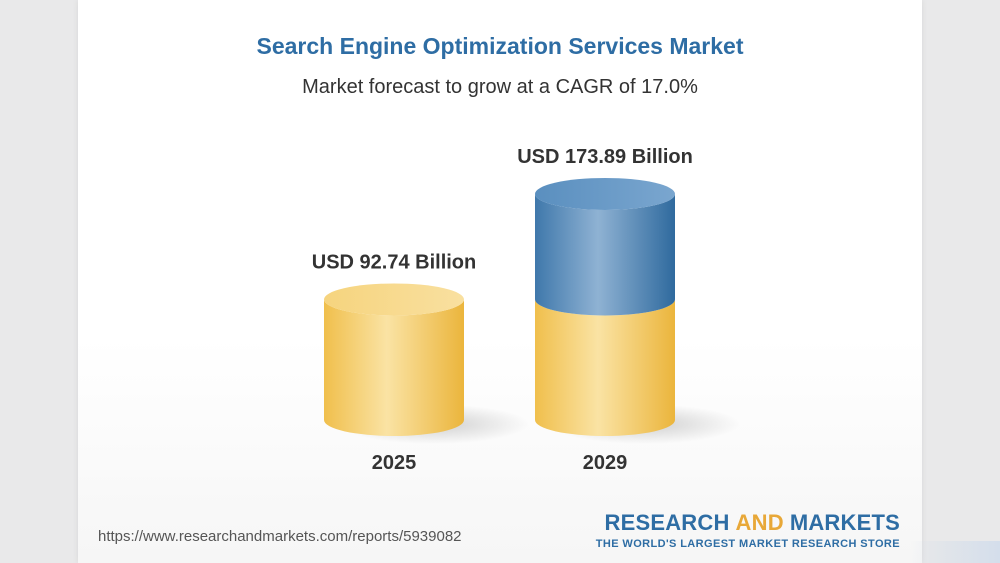  What do you see at coordinates (394, 463) in the screenshot?
I see `category-label-2025: 2025` at bounding box center [394, 463].